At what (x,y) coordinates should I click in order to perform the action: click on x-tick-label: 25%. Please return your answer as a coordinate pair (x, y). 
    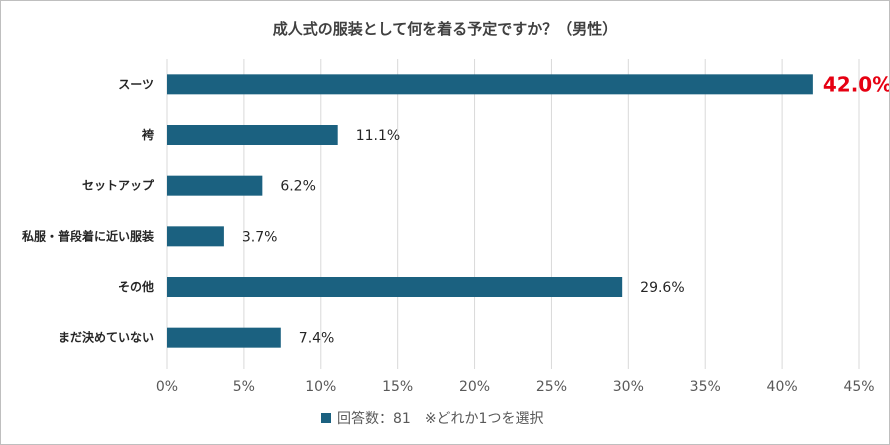
    Looking at the image, I should click on (551, 387).